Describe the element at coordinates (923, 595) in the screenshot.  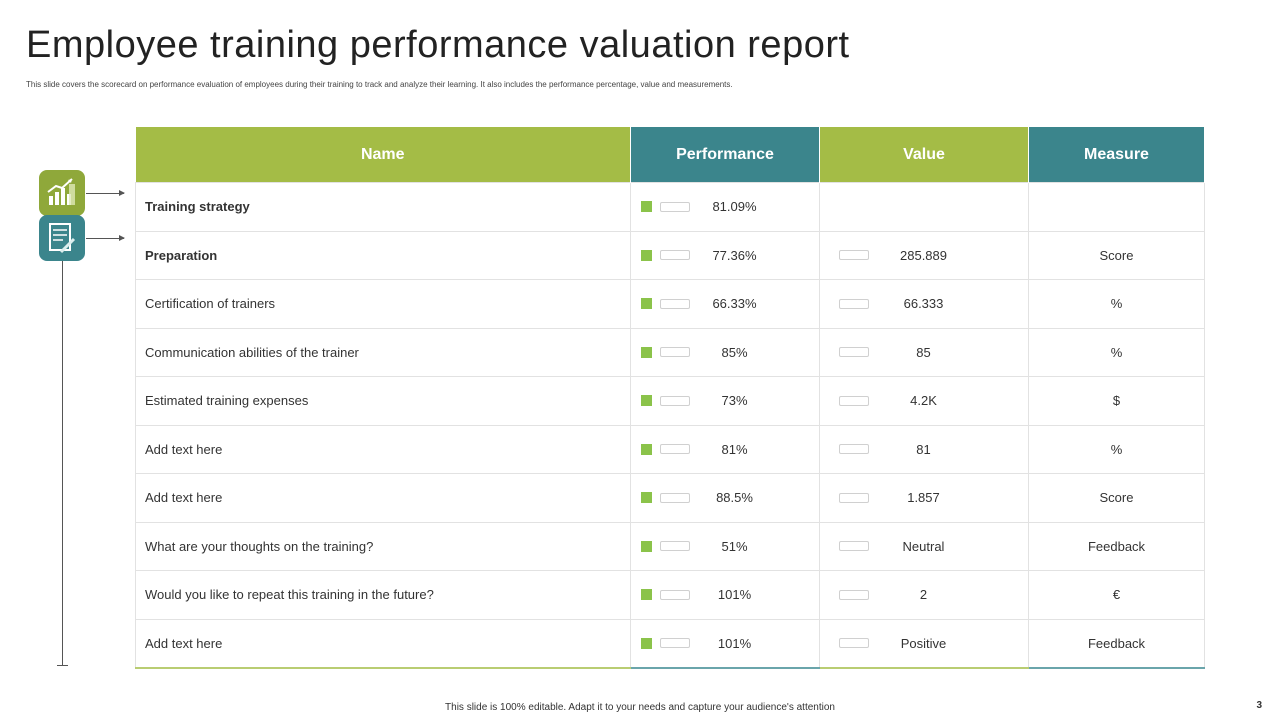
I see `row-value: 2` at that location.